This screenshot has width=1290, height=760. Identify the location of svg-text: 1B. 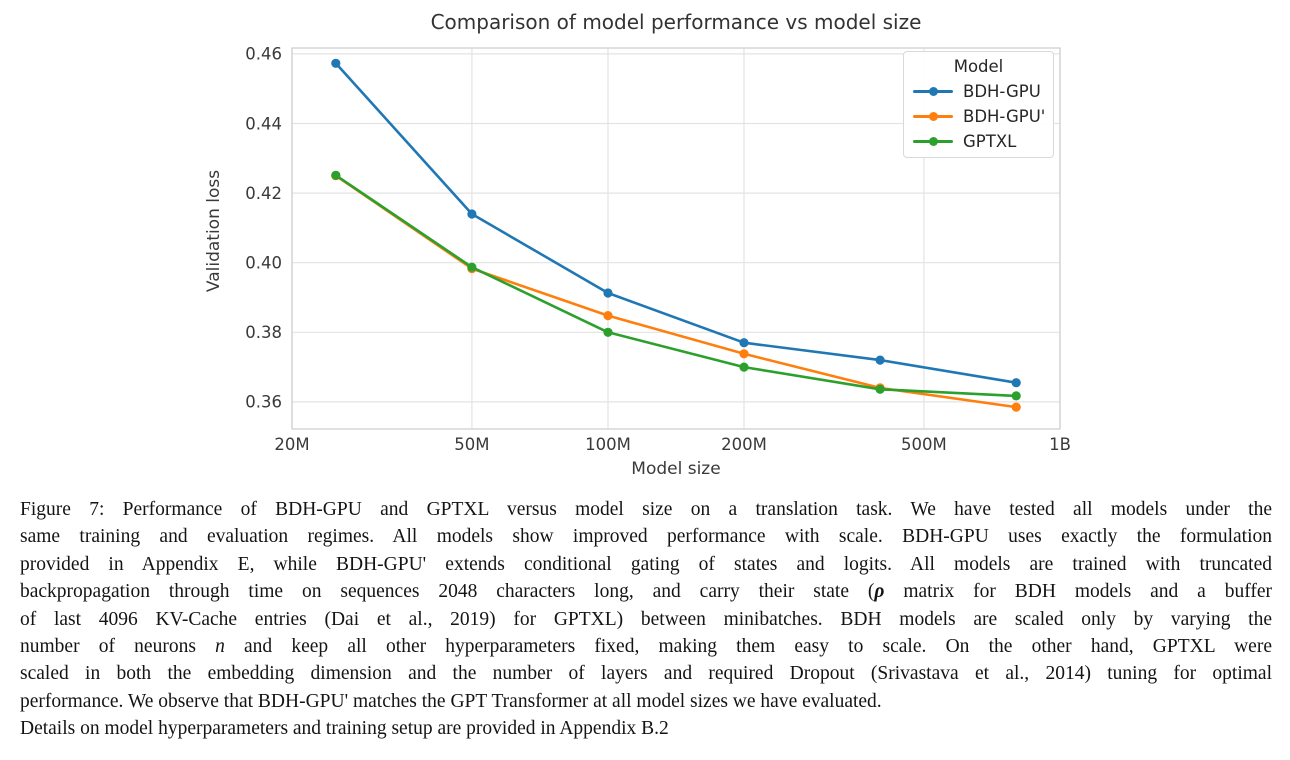
(1060, 444).